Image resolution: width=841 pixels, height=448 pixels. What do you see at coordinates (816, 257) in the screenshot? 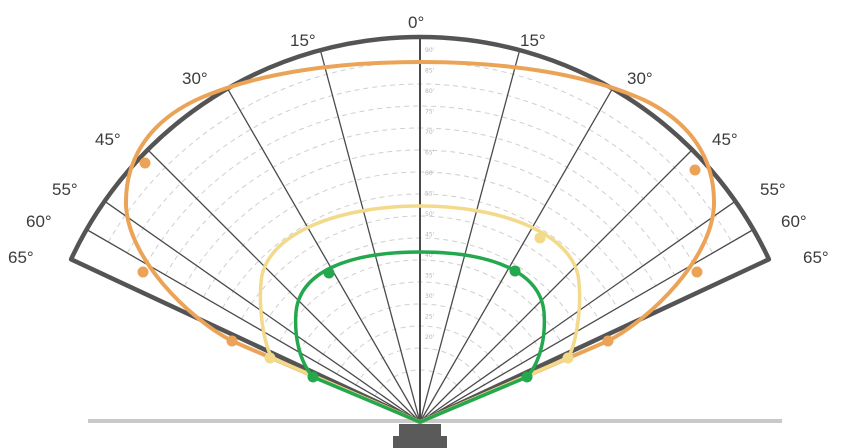
I see `angle-label-right-65: 65°` at bounding box center [816, 257].